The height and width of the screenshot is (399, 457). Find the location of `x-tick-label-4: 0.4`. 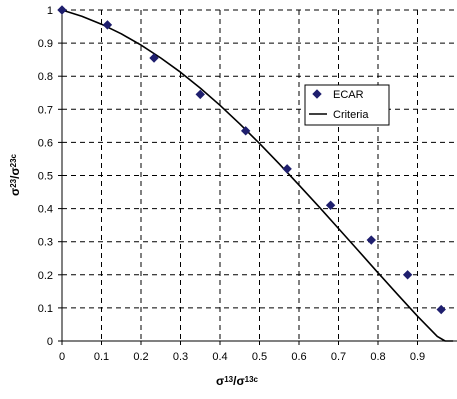

x-tick-label-4: 0.4 is located at coordinates (219, 357).